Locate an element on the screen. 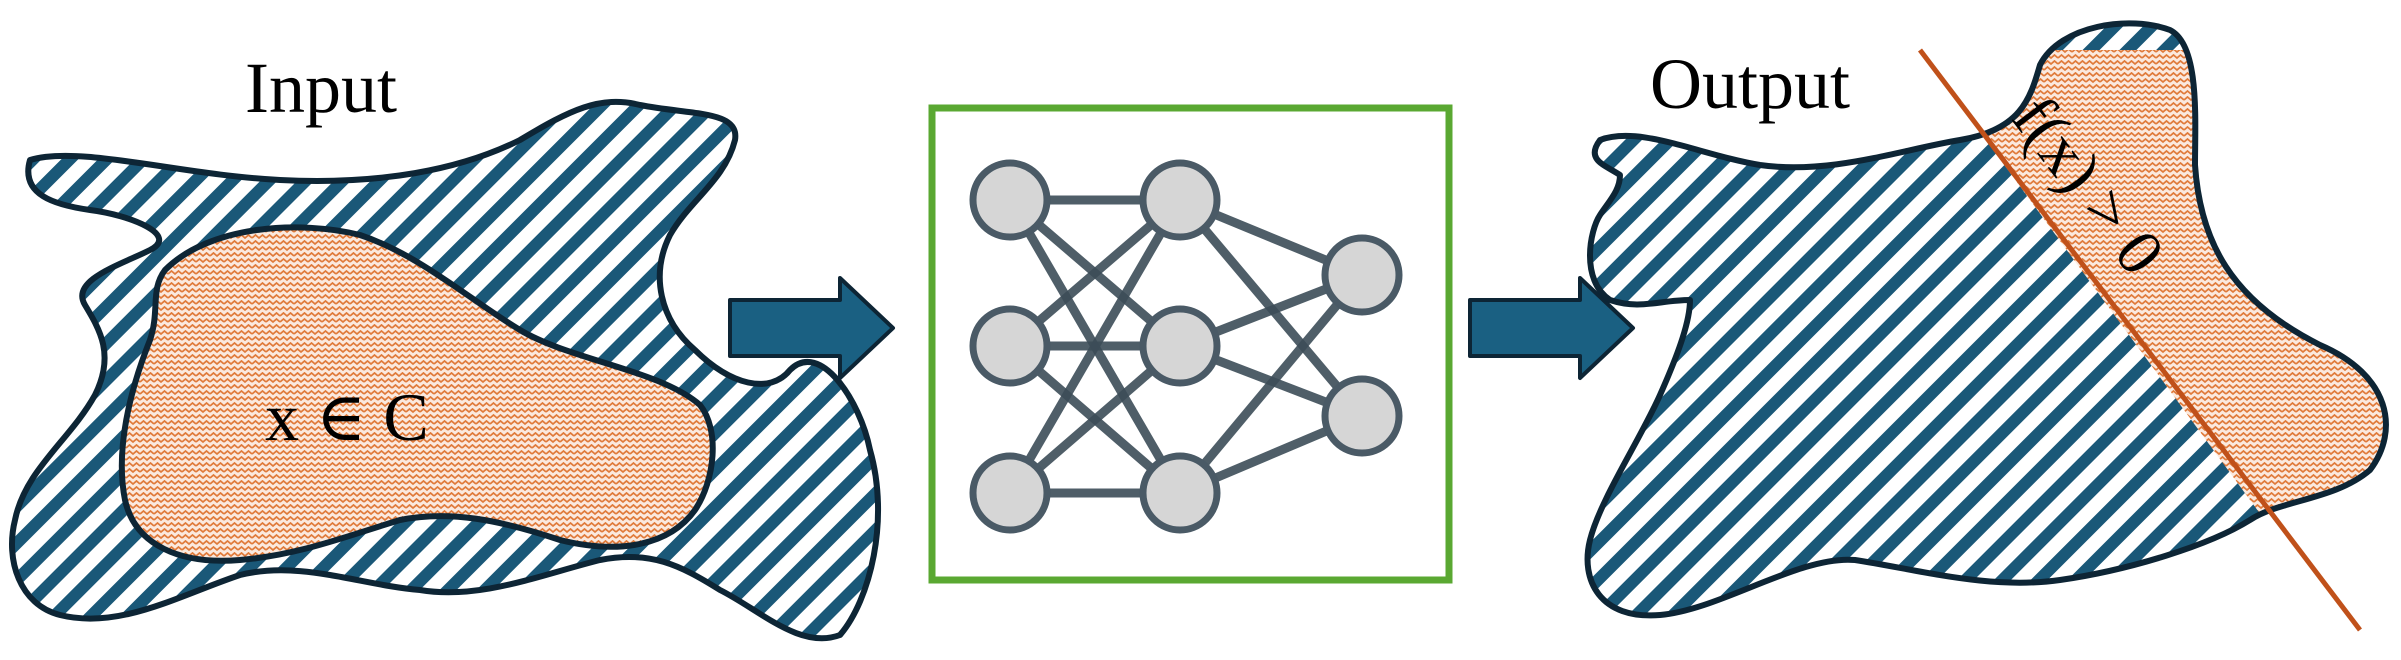 The height and width of the screenshot is (660, 2401). input-inner-shape is located at coordinates (417, 394).